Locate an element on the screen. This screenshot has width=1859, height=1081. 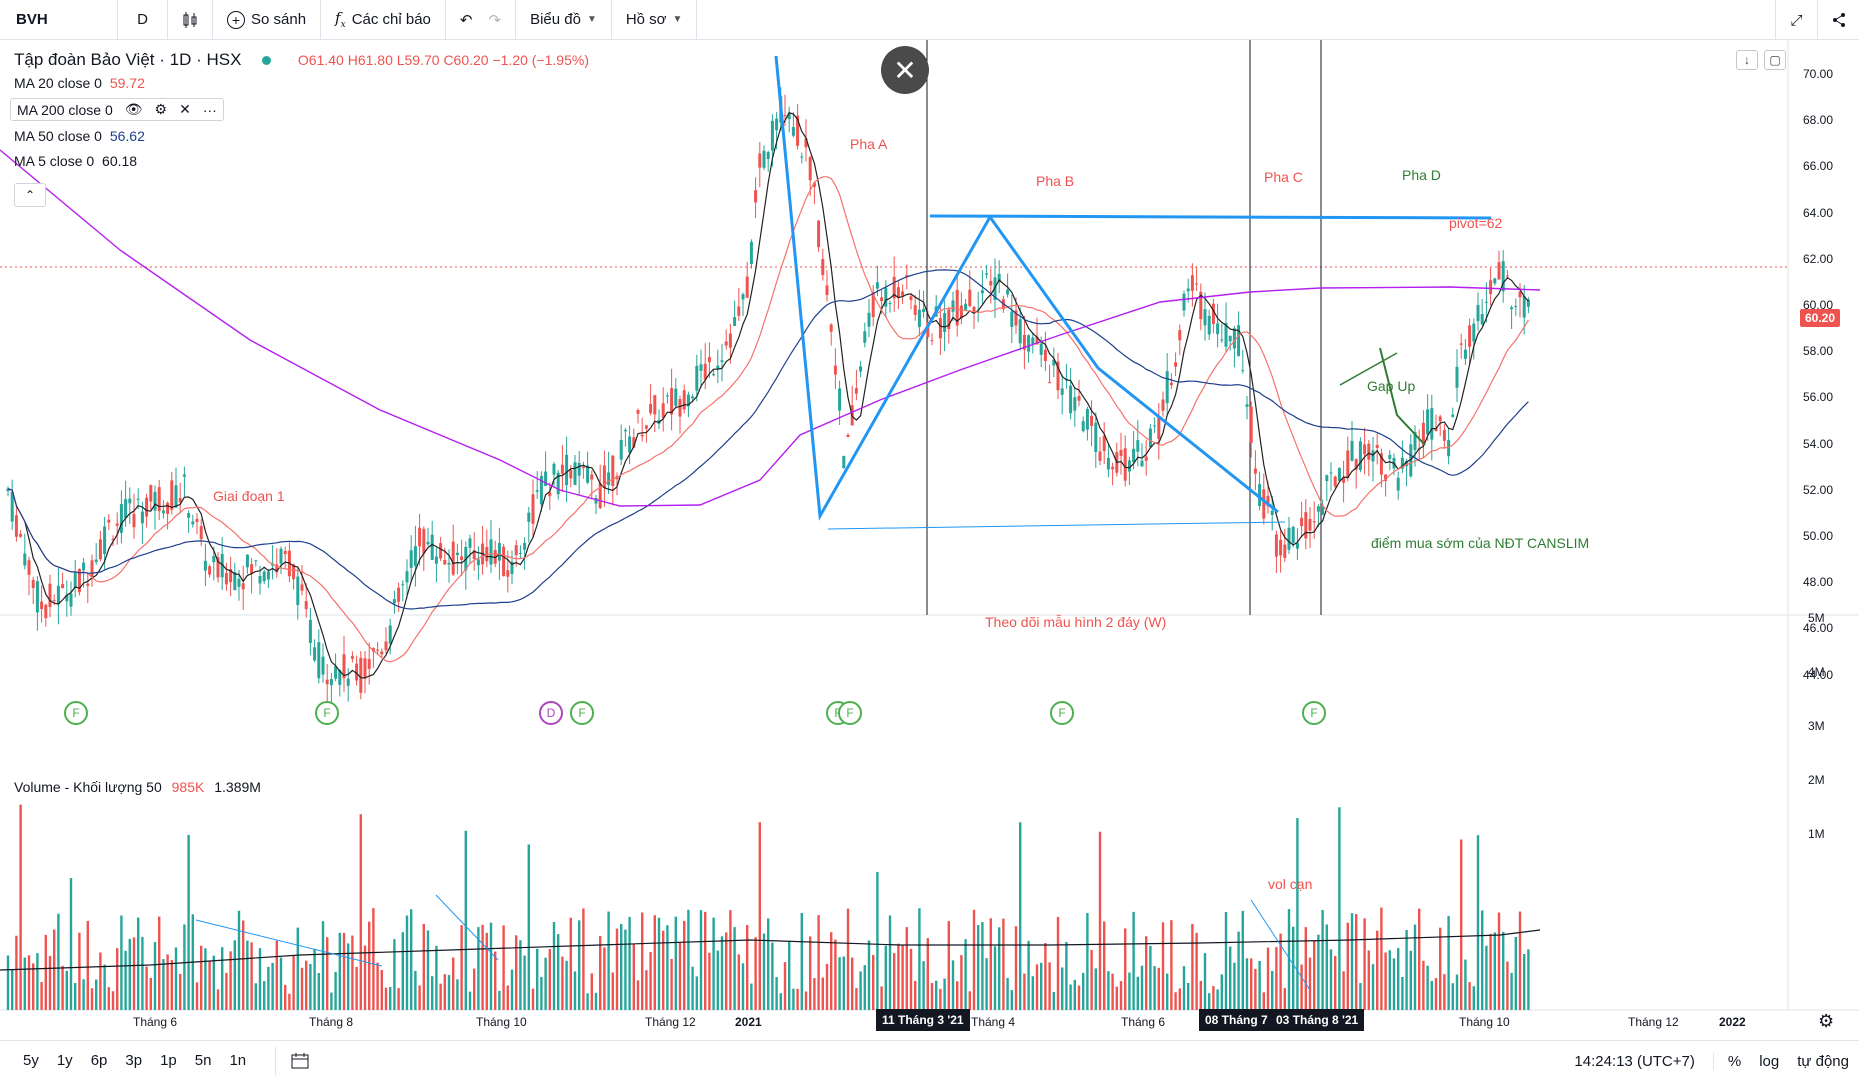
interval-button: D is located at coordinates (143, 20).